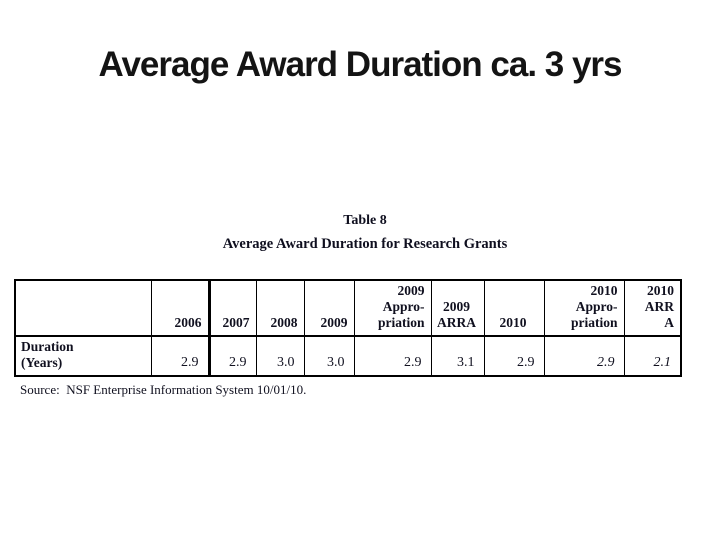 The width and height of the screenshot is (720, 540). I want to click on header-cell: 2009, so click(329, 308).